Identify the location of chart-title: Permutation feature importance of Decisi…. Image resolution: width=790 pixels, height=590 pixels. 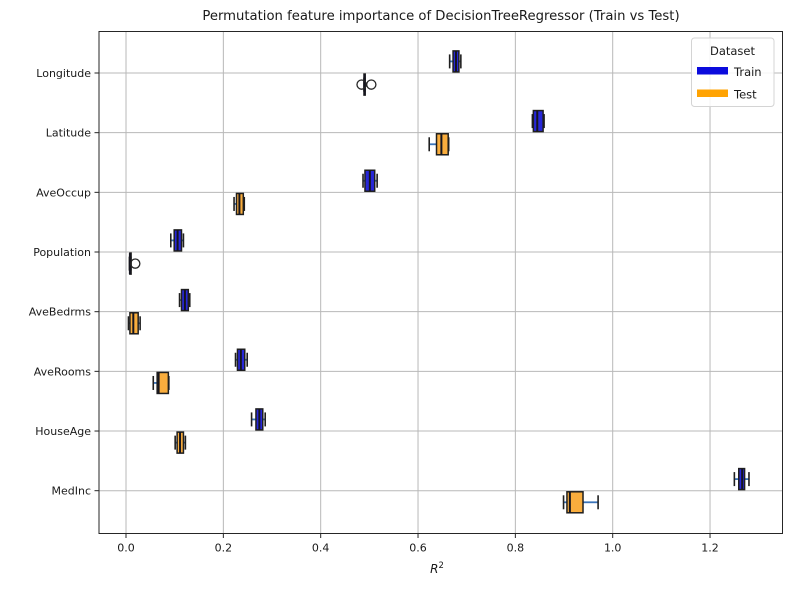
(440, 16).